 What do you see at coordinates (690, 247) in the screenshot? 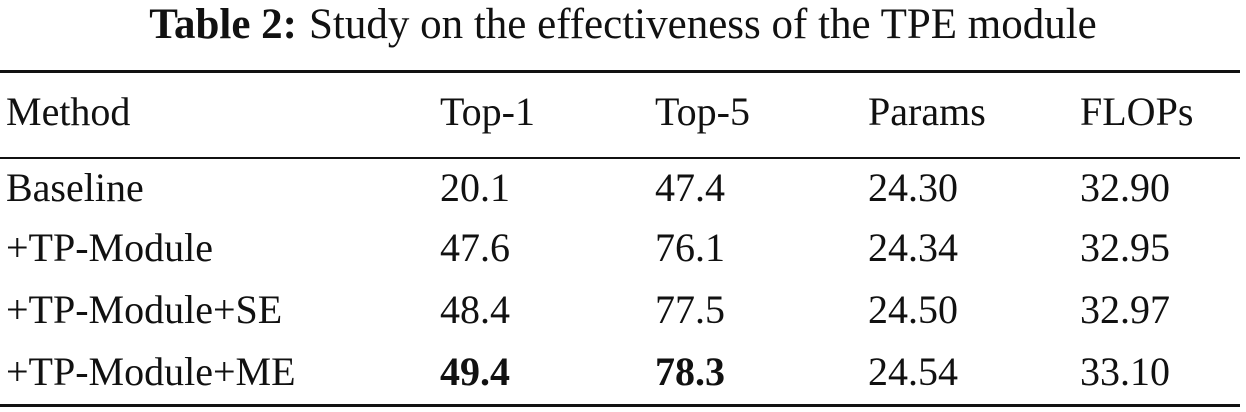
I see `table-cell: 76.1` at bounding box center [690, 247].